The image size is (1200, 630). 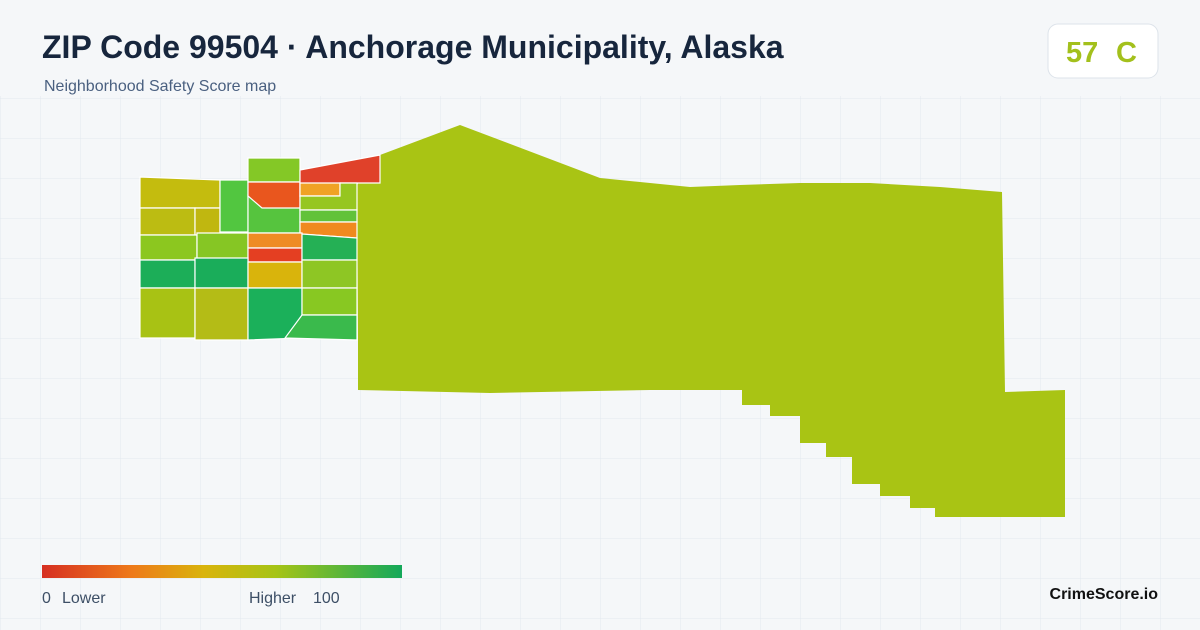 I want to click on legend-low: Lower, so click(x=84, y=598).